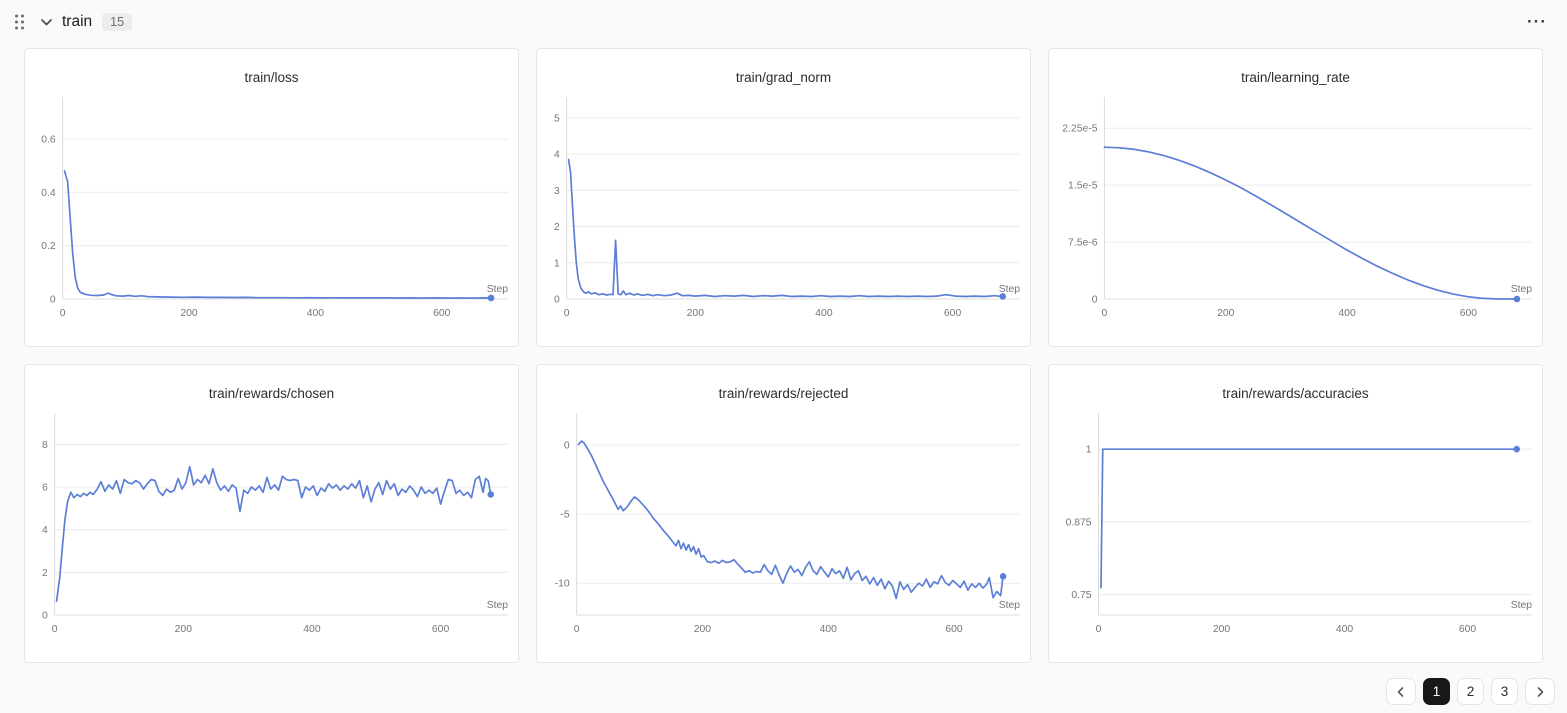 Image resolution: width=1567 pixels, height=713 pixels. What do you see at coordinates (1537, 21) in the screenshot?
I see `ellipsis-menu-button: ···` at bounding box center [1537, 21].